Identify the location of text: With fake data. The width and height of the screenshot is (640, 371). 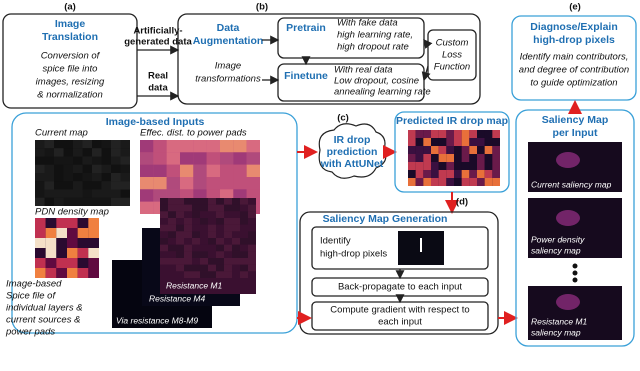
(367, 23).